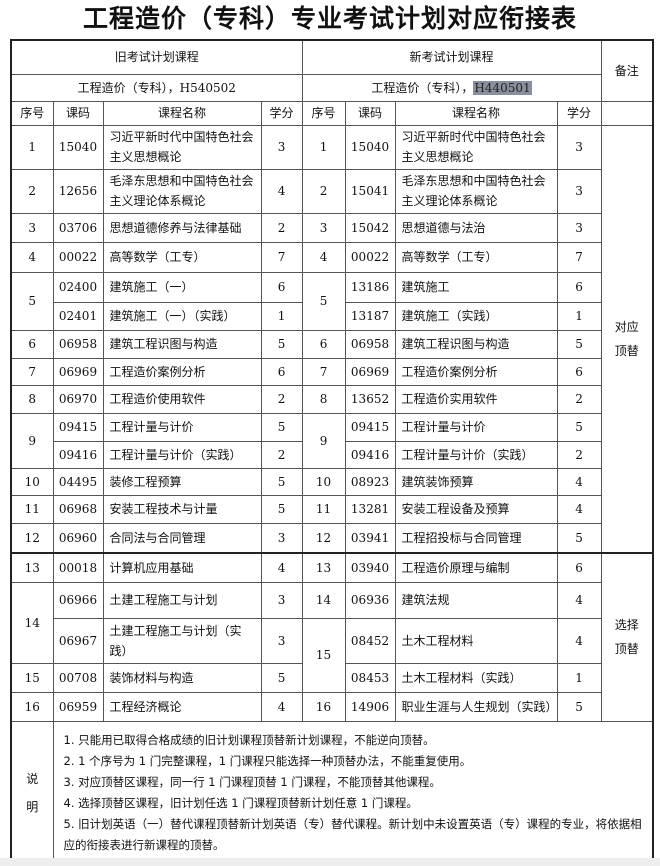 The height and width of the screenshot is (866, 660). Describe the element at coordinates (78, 191) in the screenshot. I see `old-code-cell: 12656` at that location.